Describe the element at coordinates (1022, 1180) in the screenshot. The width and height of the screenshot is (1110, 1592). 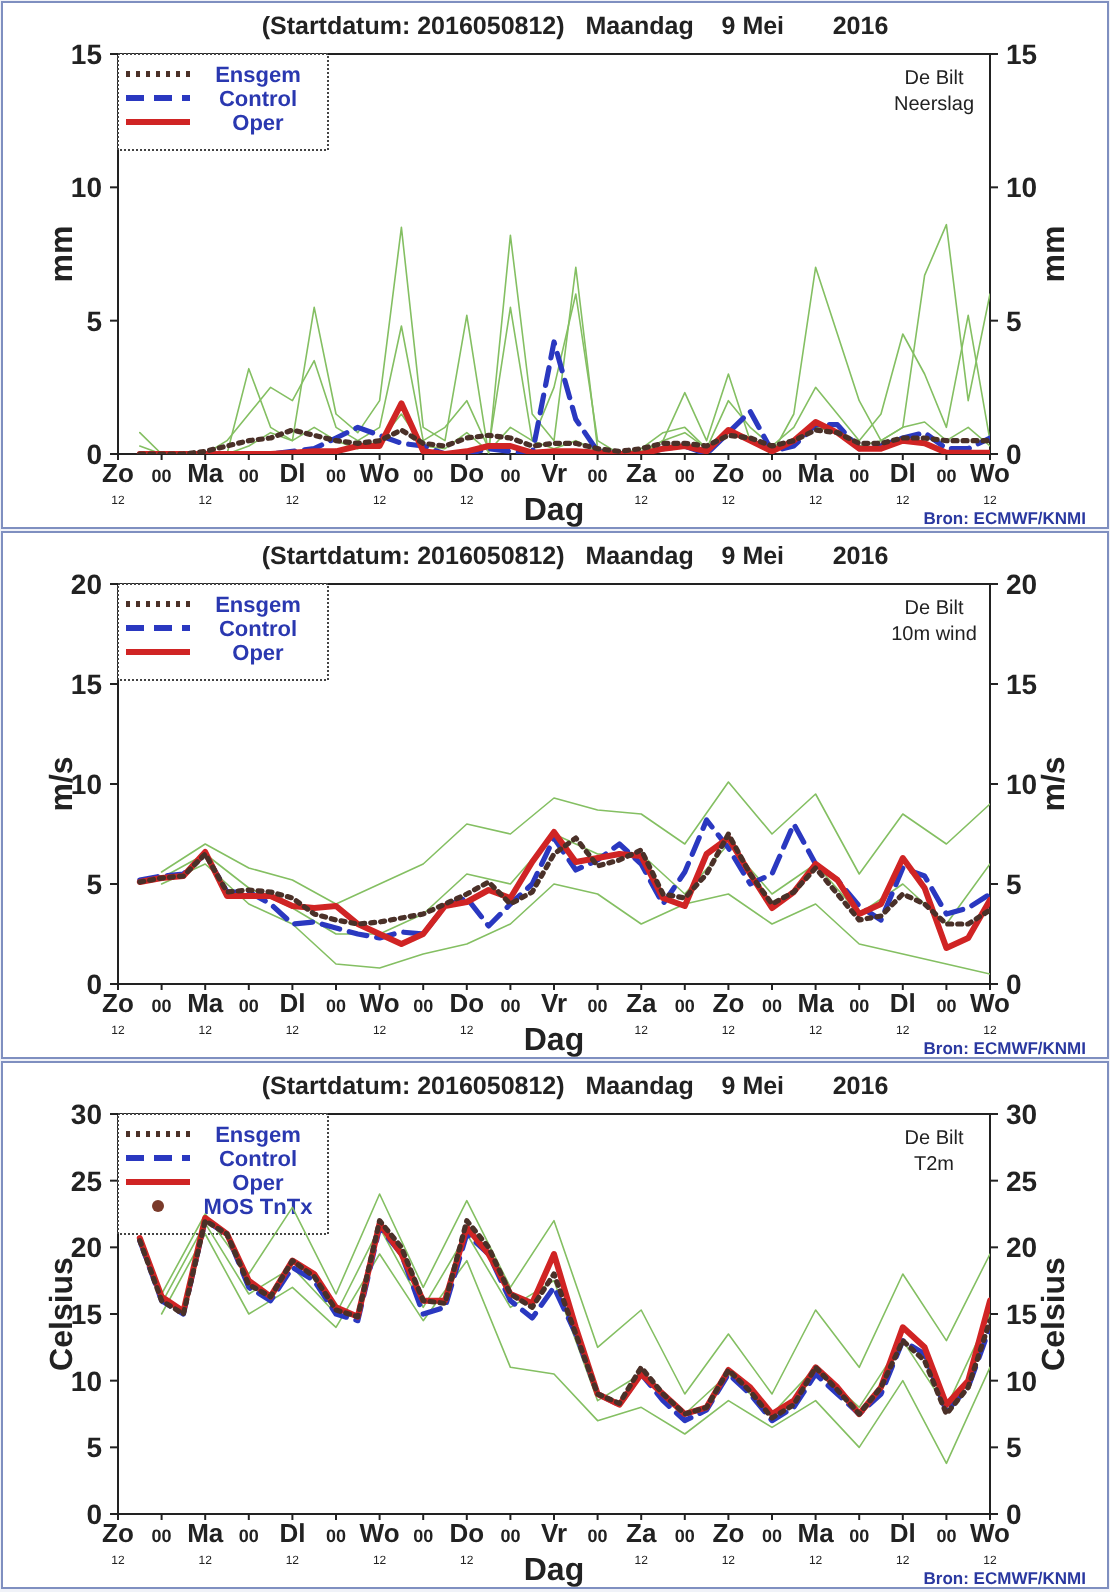
I see `y2-tick-label: 25` at that location.